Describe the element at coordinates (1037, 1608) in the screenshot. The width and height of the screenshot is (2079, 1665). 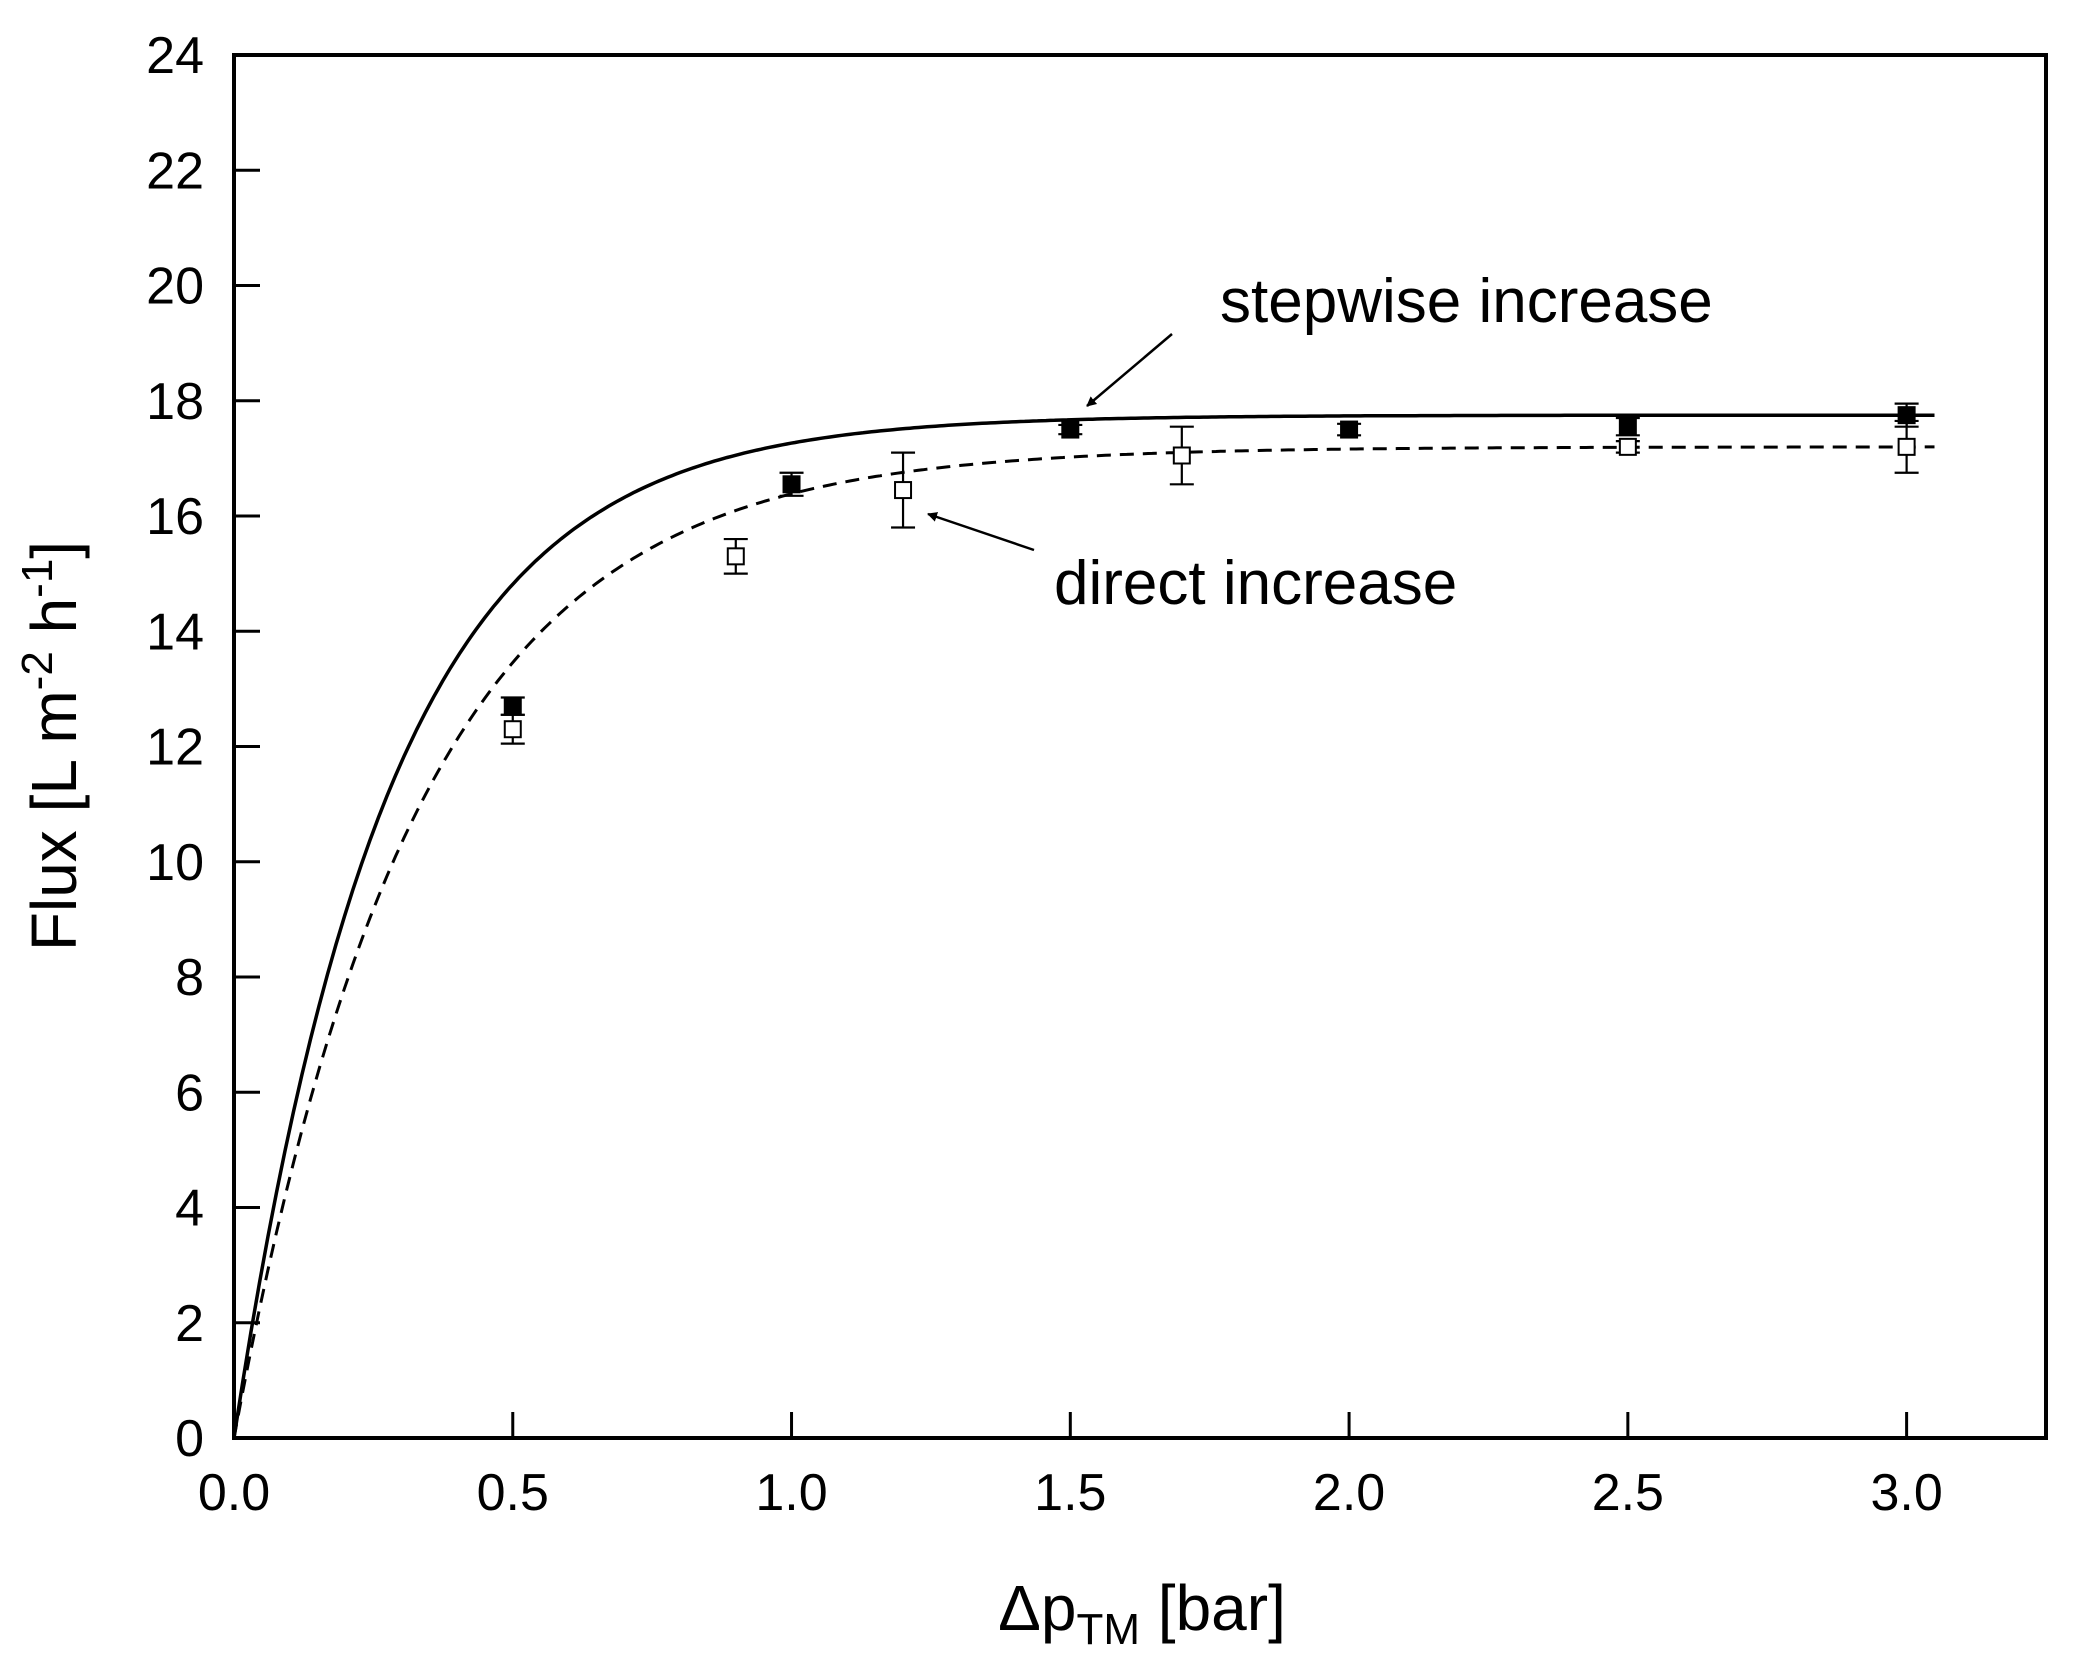
I see `x-axis-title-delta-p: Δp` at that location.